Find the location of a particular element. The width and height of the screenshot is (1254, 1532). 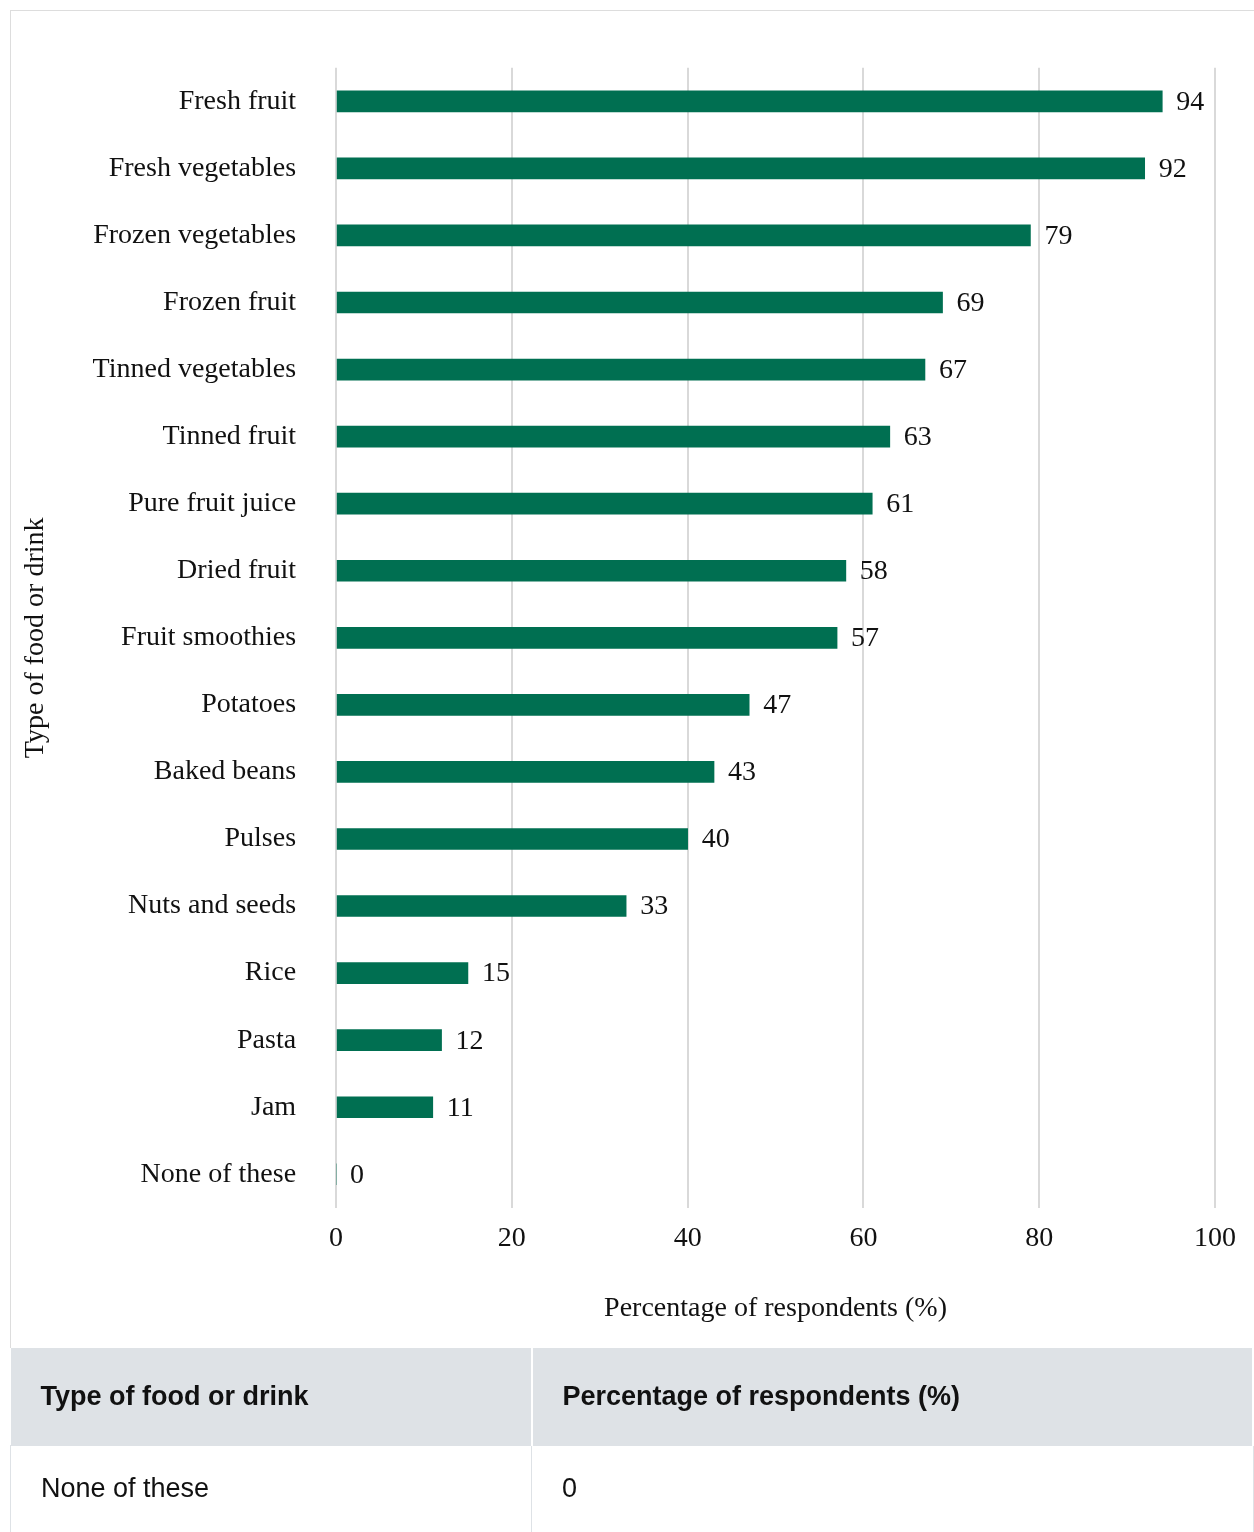

y-tick-label: Dried fruit is located at coordinates (237, 569).